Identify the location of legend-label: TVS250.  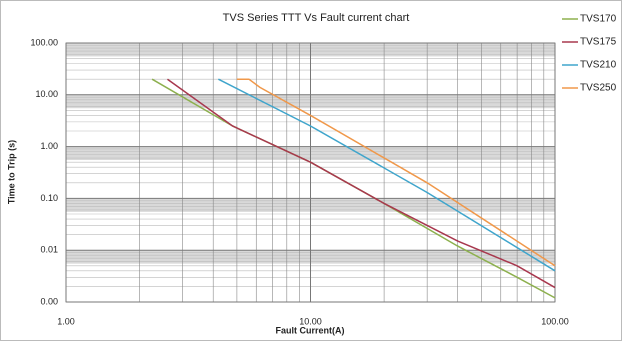
(598, 88).